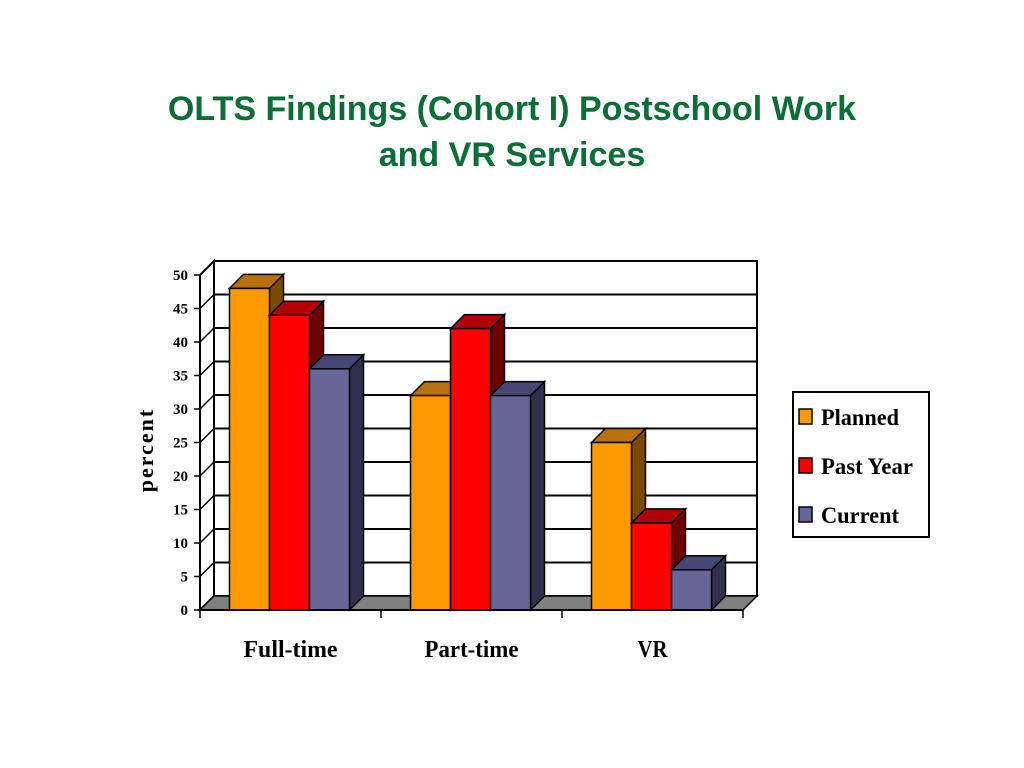 The height and width of the screenshot is (768, 1024). What do you see at coordinates (185, 611) in the screenshot?
I see `y-tick-label: 0` at bounding box center [185, 611].